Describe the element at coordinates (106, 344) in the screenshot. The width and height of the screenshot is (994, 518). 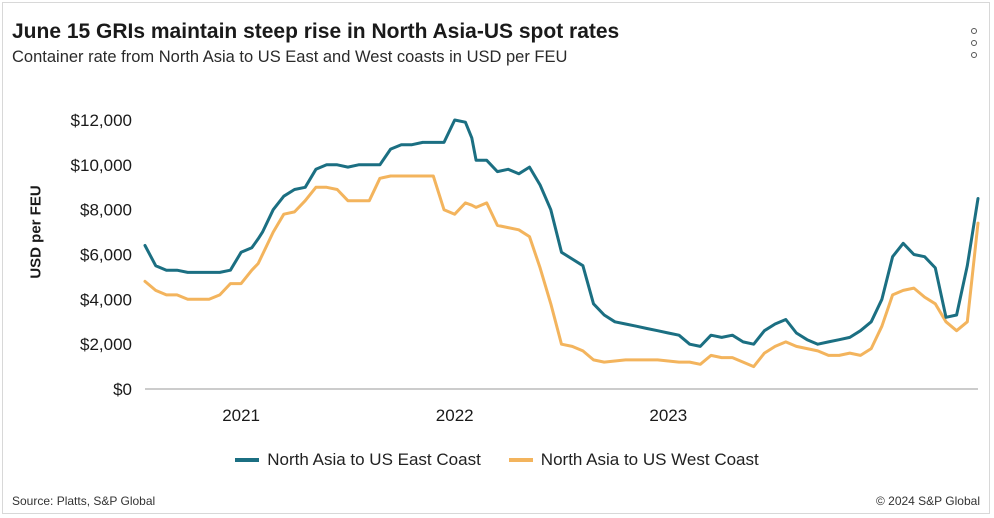
I see `y-tick-label: $2,000` at that location.